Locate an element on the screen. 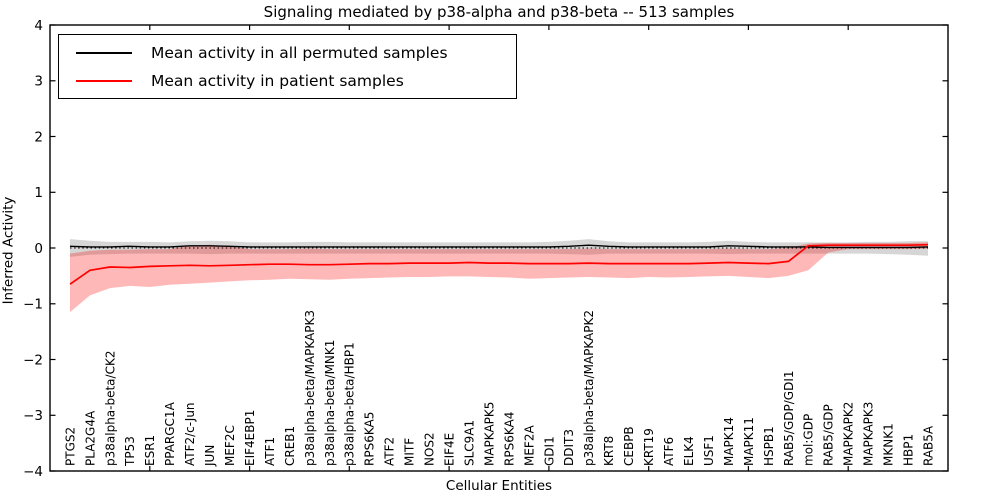 The image size is (1000, 500). x-tick-label: mol:GDP is located at coordinates (809, 440).